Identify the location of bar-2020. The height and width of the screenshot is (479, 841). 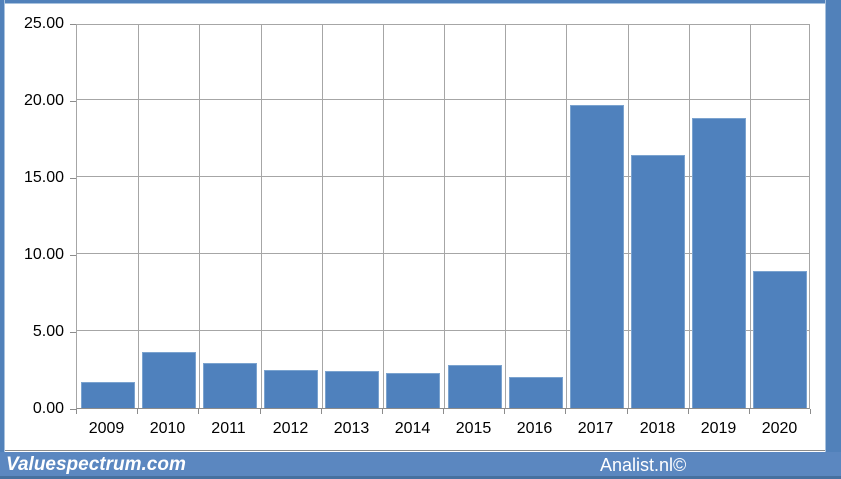
(780, 339).